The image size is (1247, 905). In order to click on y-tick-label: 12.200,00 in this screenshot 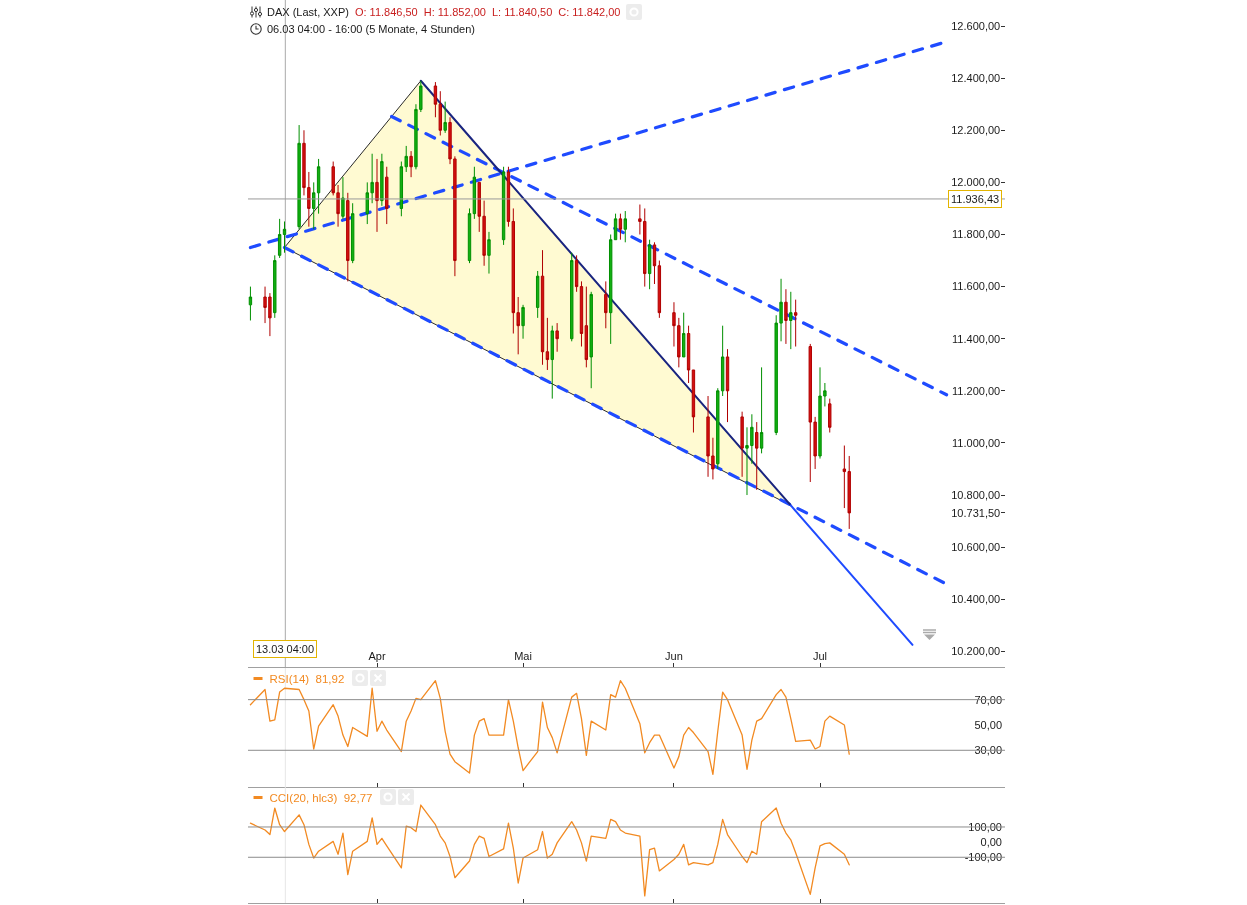, I will do `click(976, 130)`.